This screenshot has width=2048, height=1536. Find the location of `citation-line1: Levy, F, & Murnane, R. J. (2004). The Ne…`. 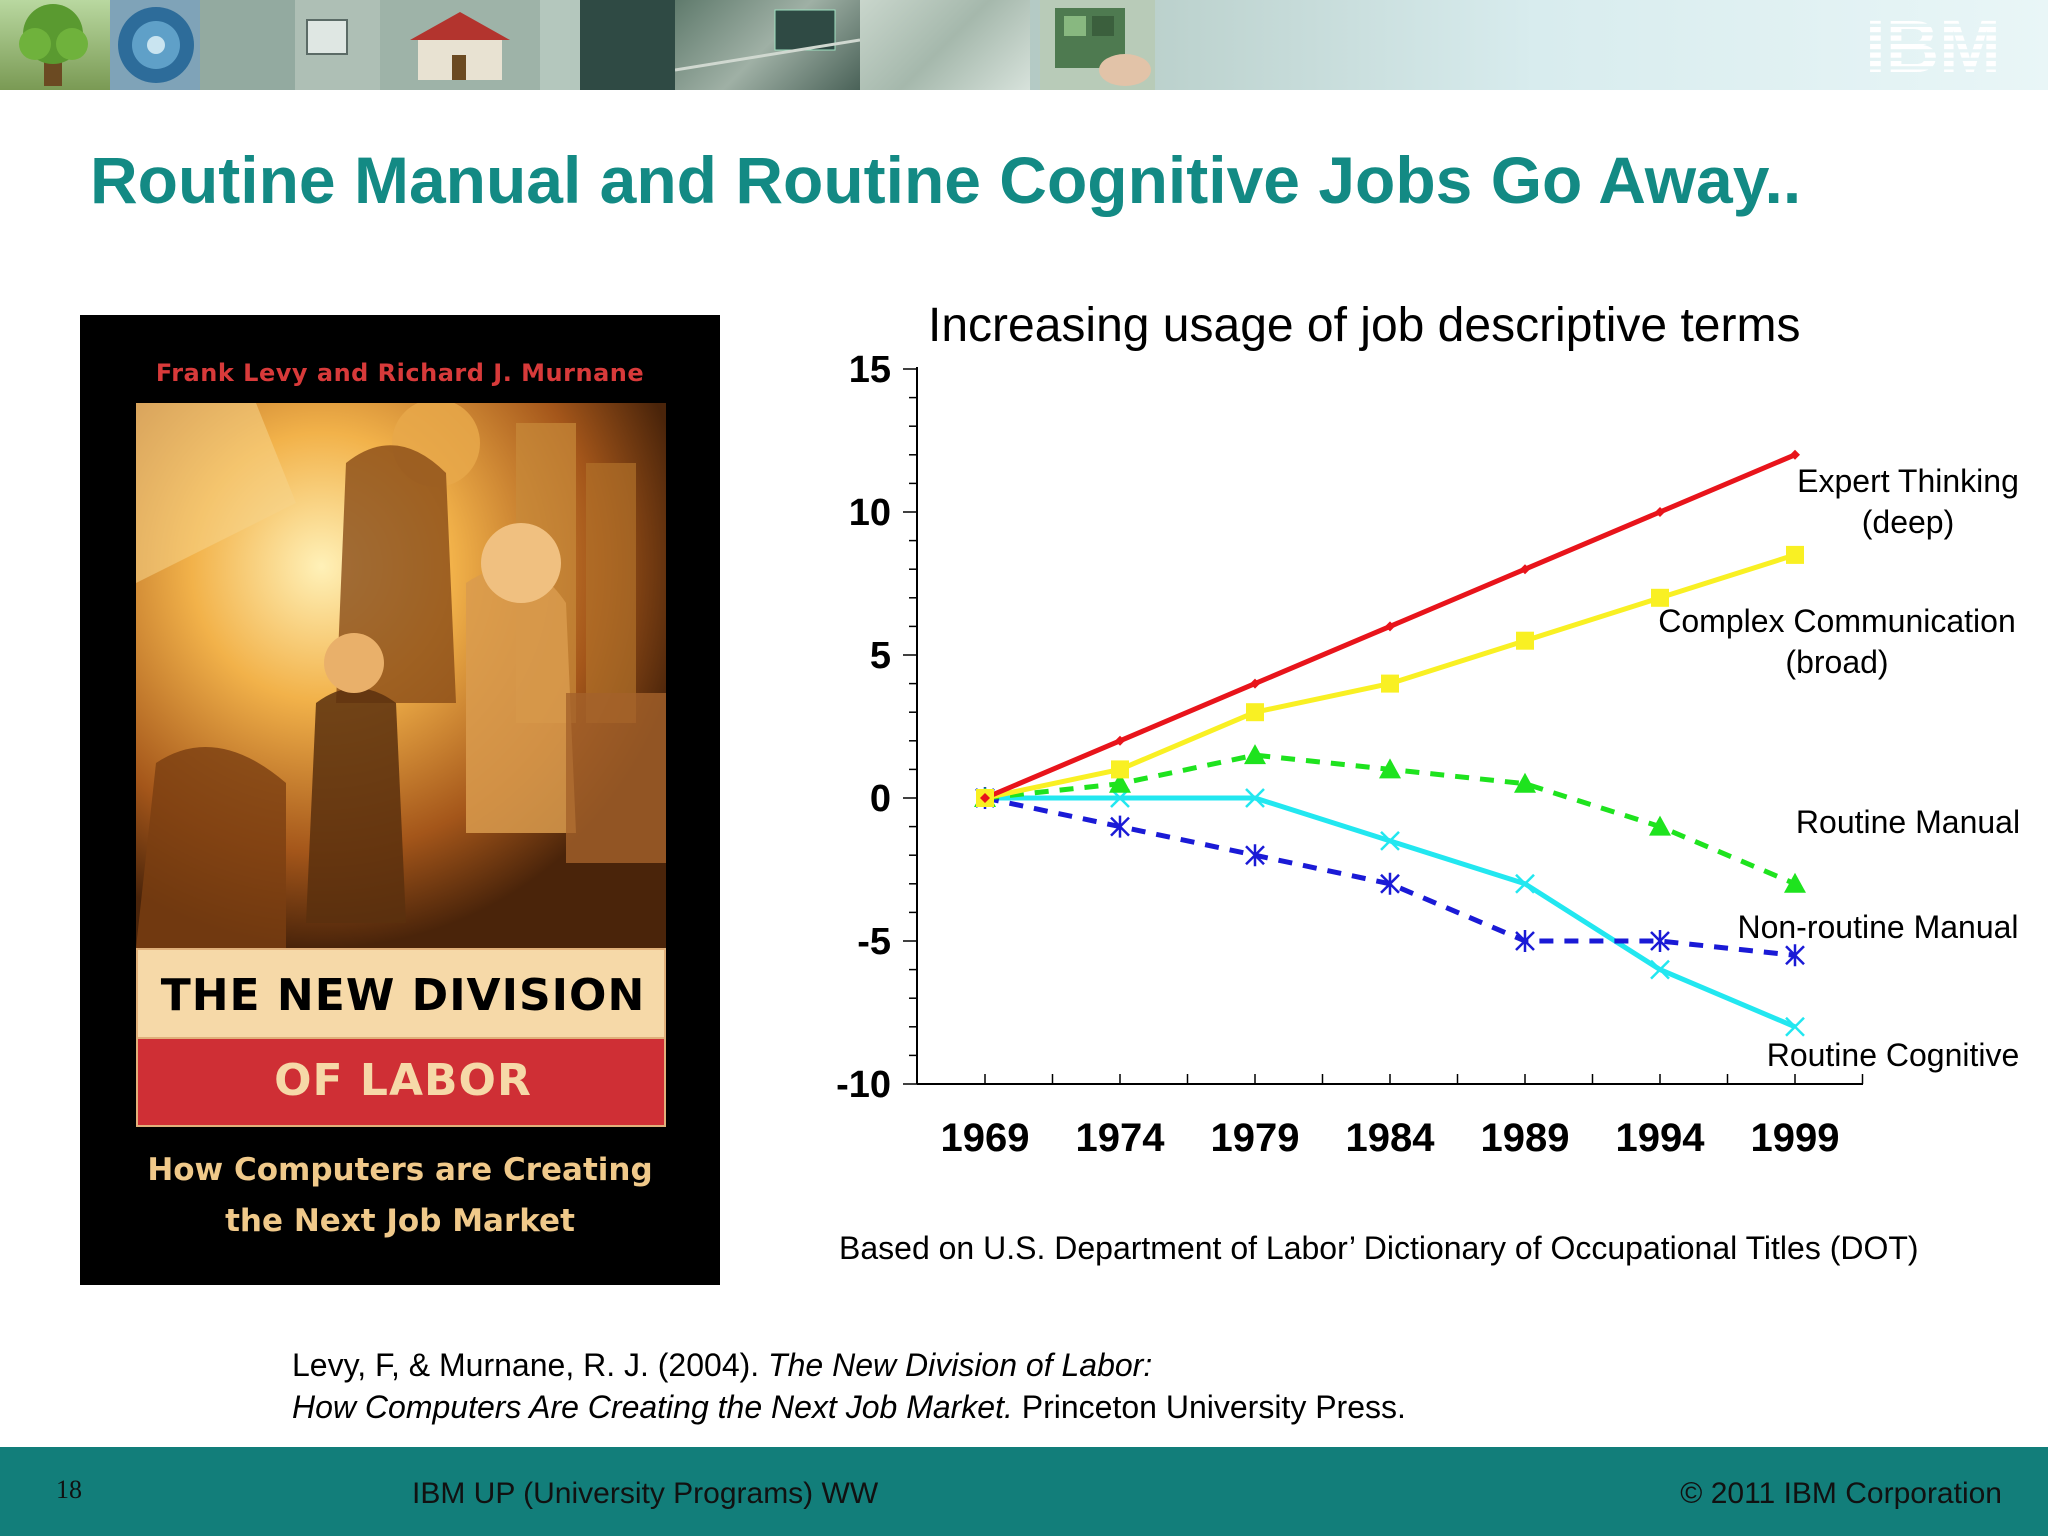

citation-line1: Levy, F, & Murnane, R. J. (2004). The Ne… is located at coordinates (849, 1365).